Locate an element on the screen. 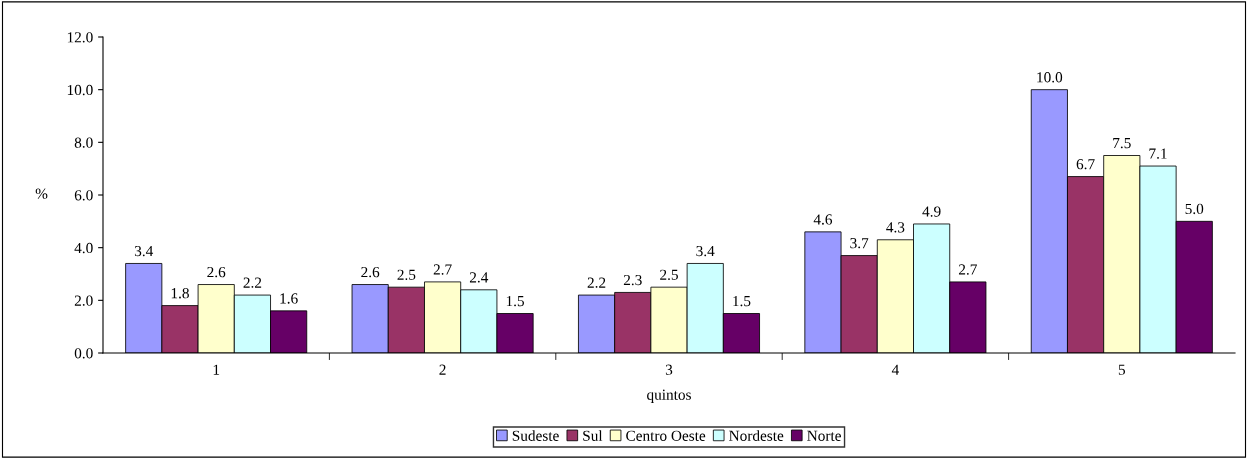  legend-label: Nordeste is located at coordinates (756, 435).